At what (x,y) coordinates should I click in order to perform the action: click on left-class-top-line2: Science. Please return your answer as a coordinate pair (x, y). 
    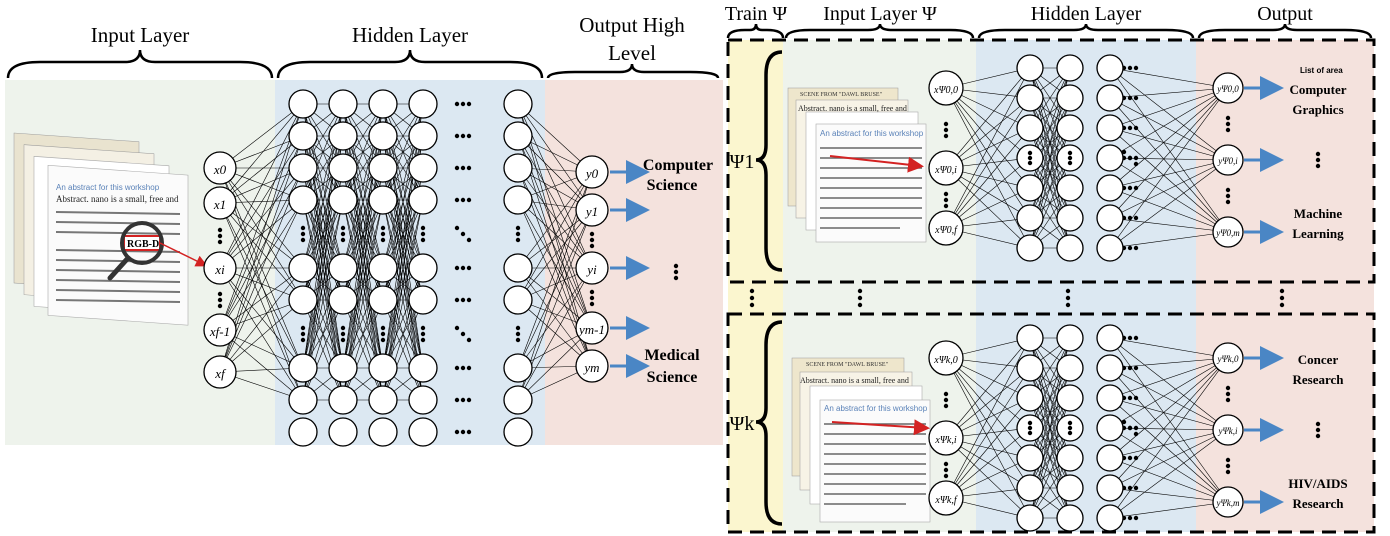
    Looking at the image, I should click on (672, 185).